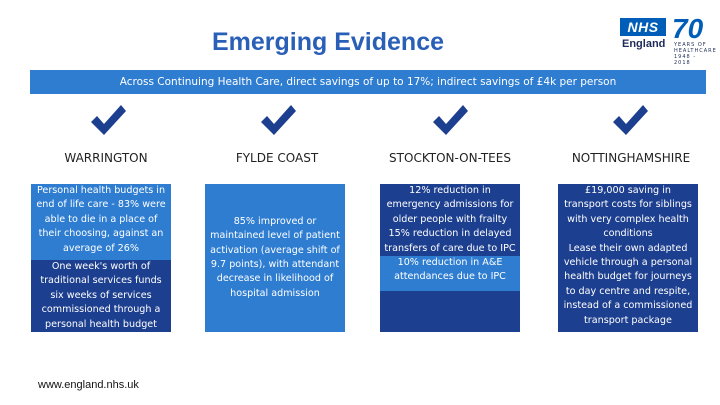  Describe the element at coordinates (688, 28) in the screenshot. I see `seventy-years-mark: 70` at that location.